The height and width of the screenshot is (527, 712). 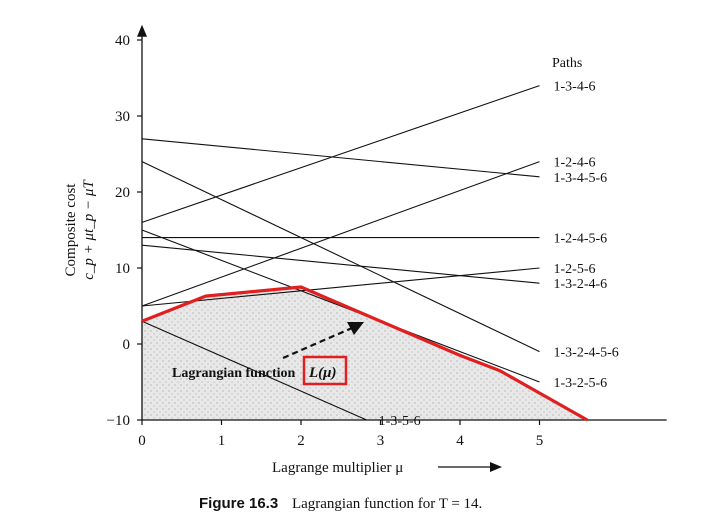 I want to click on path-label-1-3-4-6: 1-3-4-6, so click(x=575, y=87).